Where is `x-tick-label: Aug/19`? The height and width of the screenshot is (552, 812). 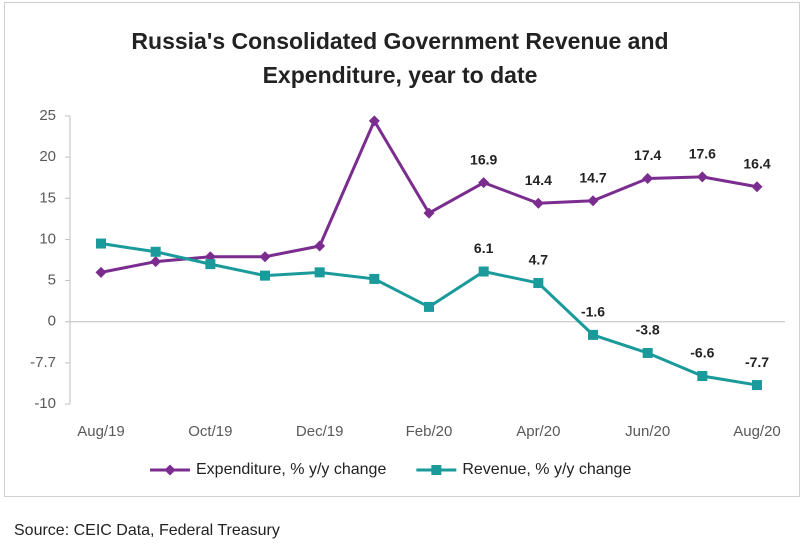
x-tick-label: Aug/19 is located at coordinates (101, 431).